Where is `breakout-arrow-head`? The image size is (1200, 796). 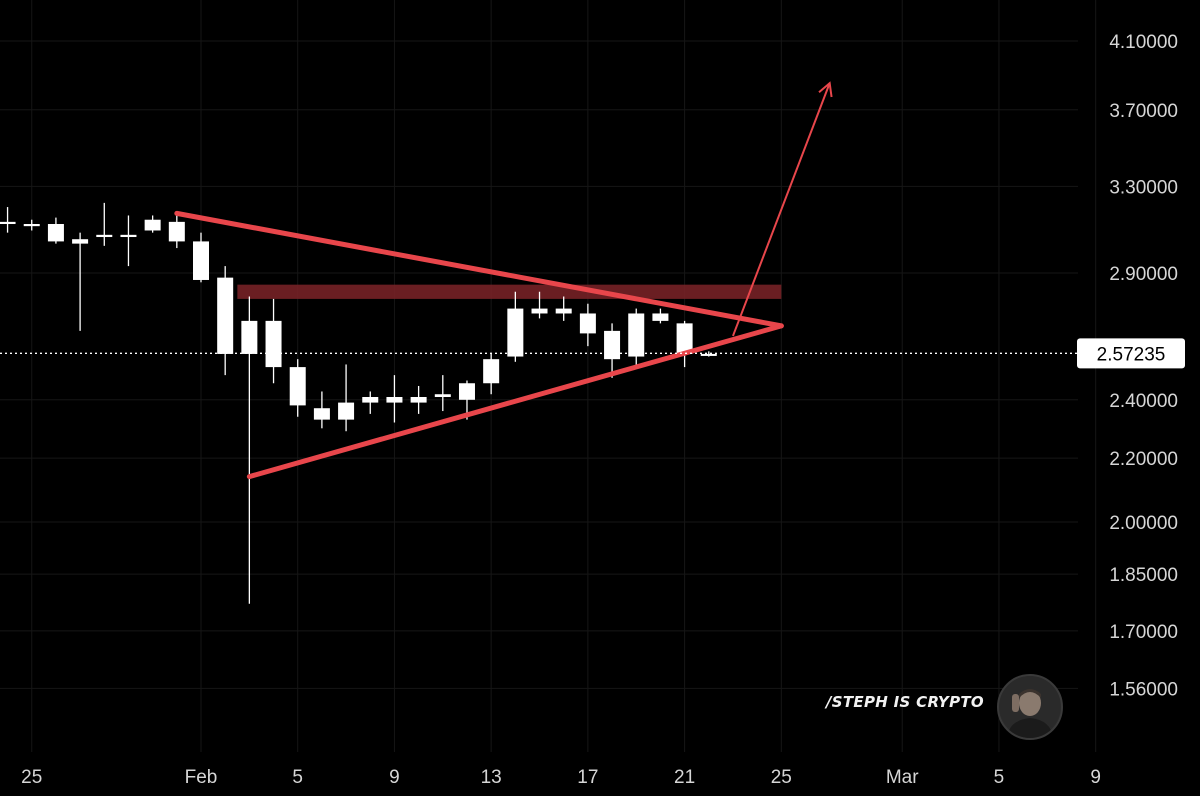
breakout-arrow-head is located at coordinates (825, 89).